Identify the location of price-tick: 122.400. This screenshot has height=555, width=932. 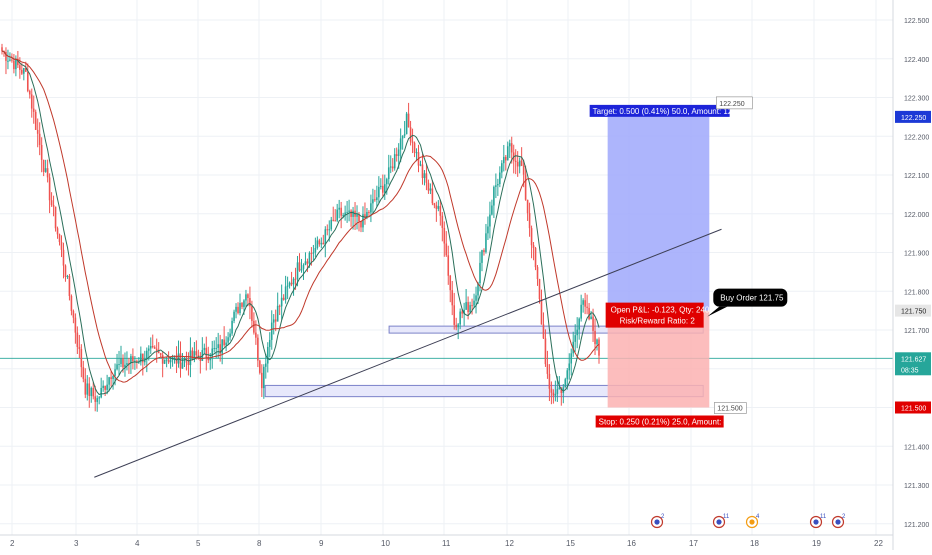
(916, 60).